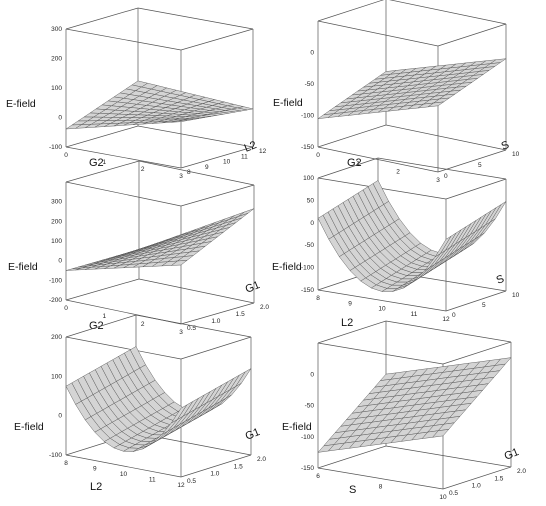  I want to click on x-axis-label: S, so click(352, 490).